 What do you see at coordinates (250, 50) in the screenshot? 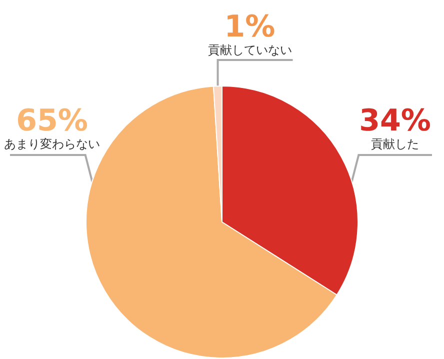
I see `slice-label: 貢献していない` at bounding box center [250, 50].